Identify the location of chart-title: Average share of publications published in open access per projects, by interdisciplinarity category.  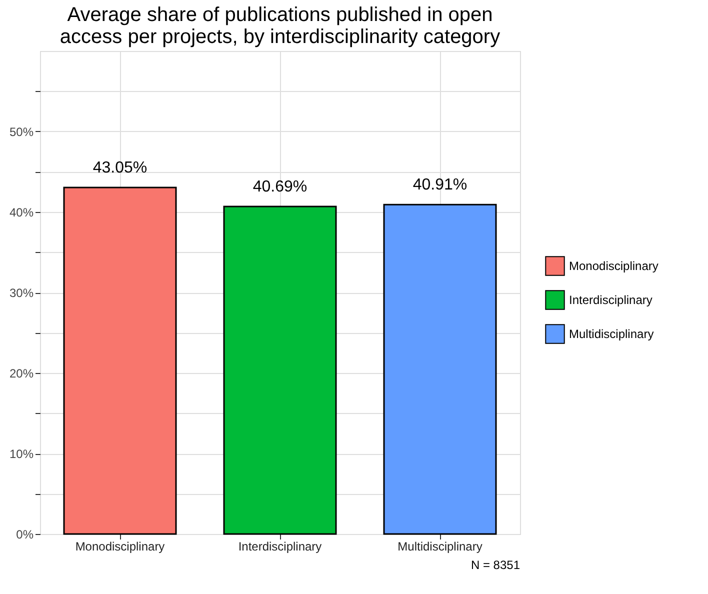
(280, 26).